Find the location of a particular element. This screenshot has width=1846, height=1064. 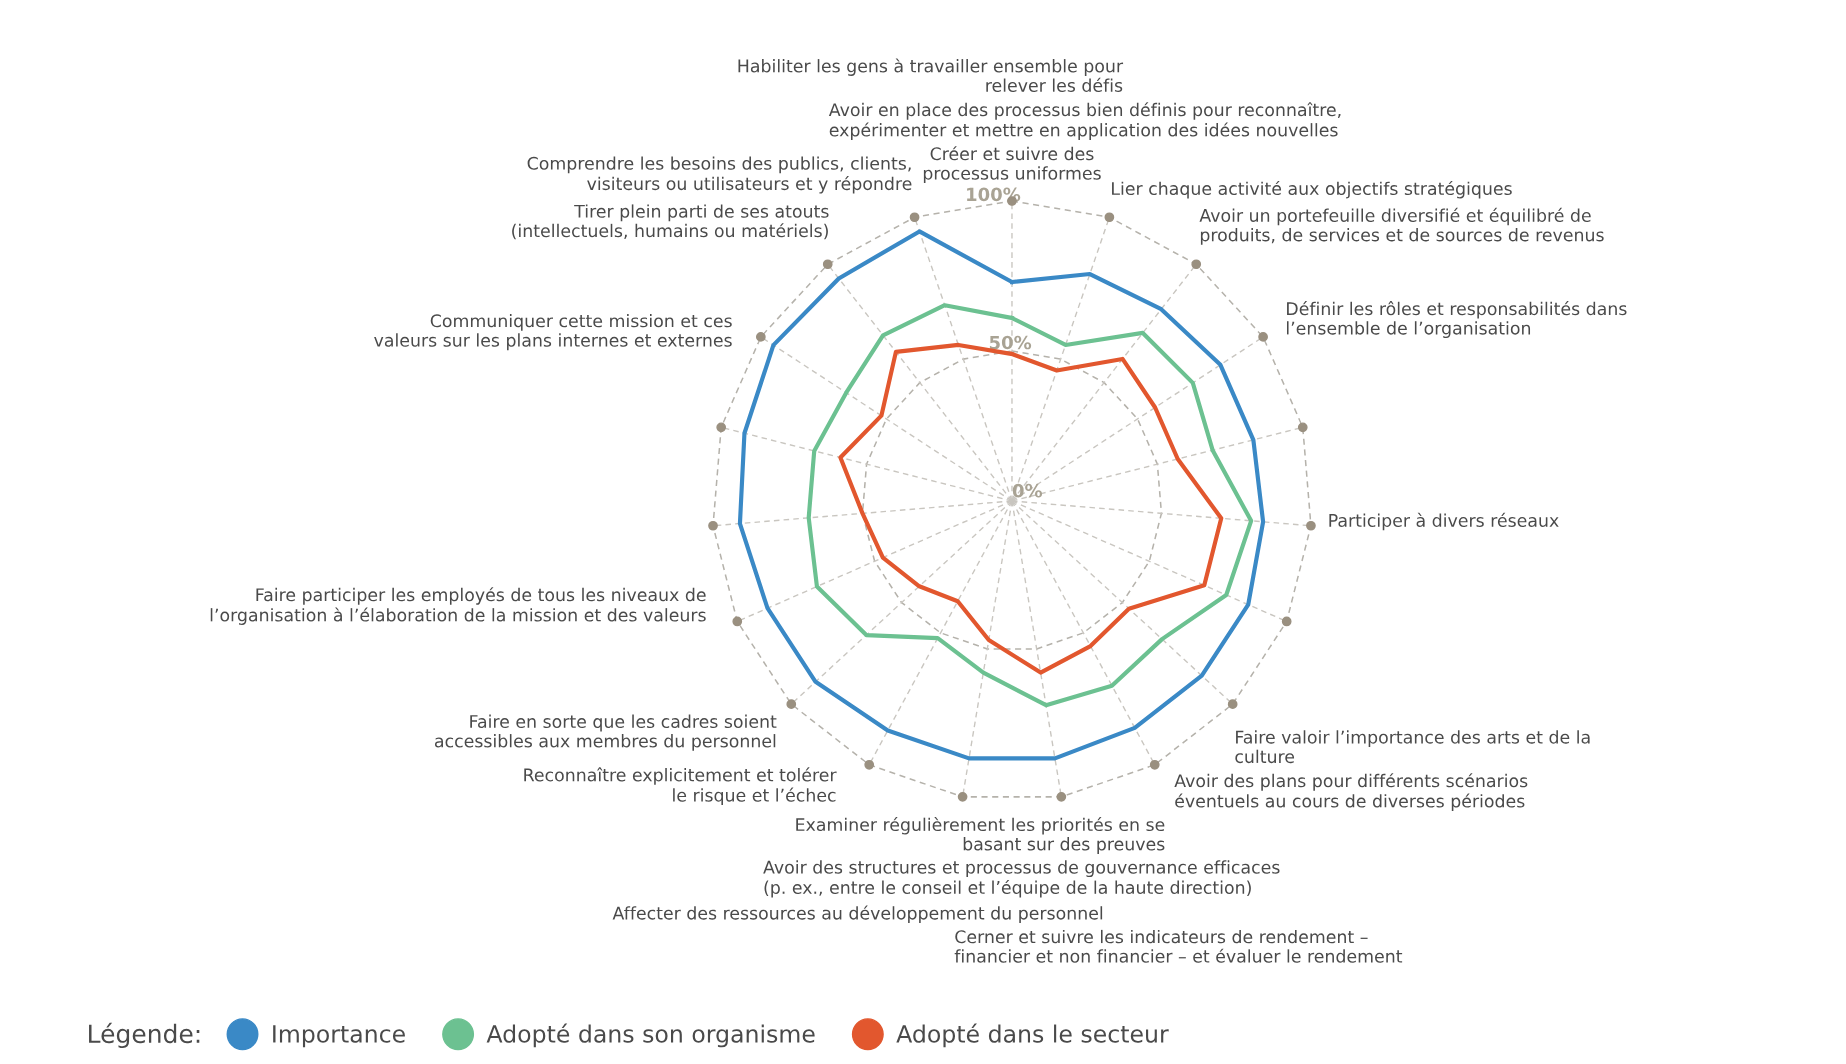

spoke-label: Avoir des structures et processus de gouvernance efficaces (p. ex., entre le conseil et l’équipe de la haute direction) is located at coordinates (1021, 879).